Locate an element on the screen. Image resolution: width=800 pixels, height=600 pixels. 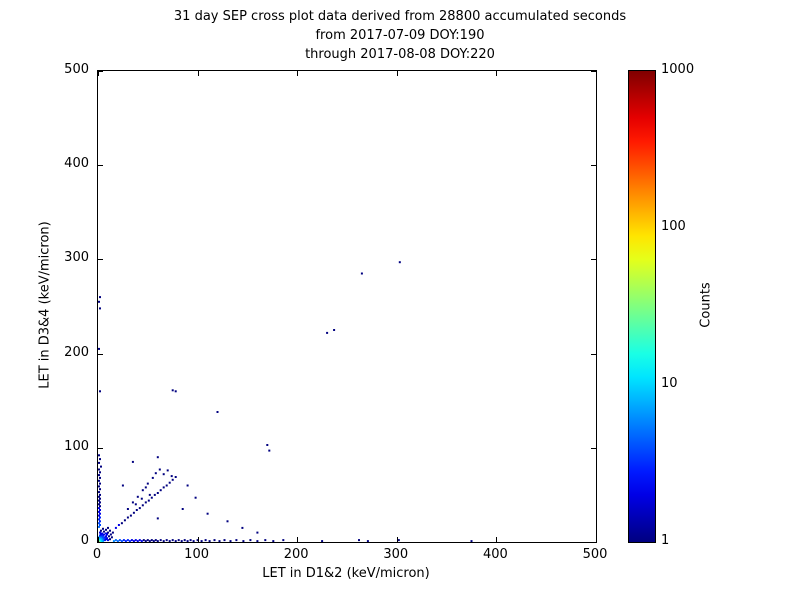
colorbar-tick-label: 1000 is located at coordinates (678, 69).